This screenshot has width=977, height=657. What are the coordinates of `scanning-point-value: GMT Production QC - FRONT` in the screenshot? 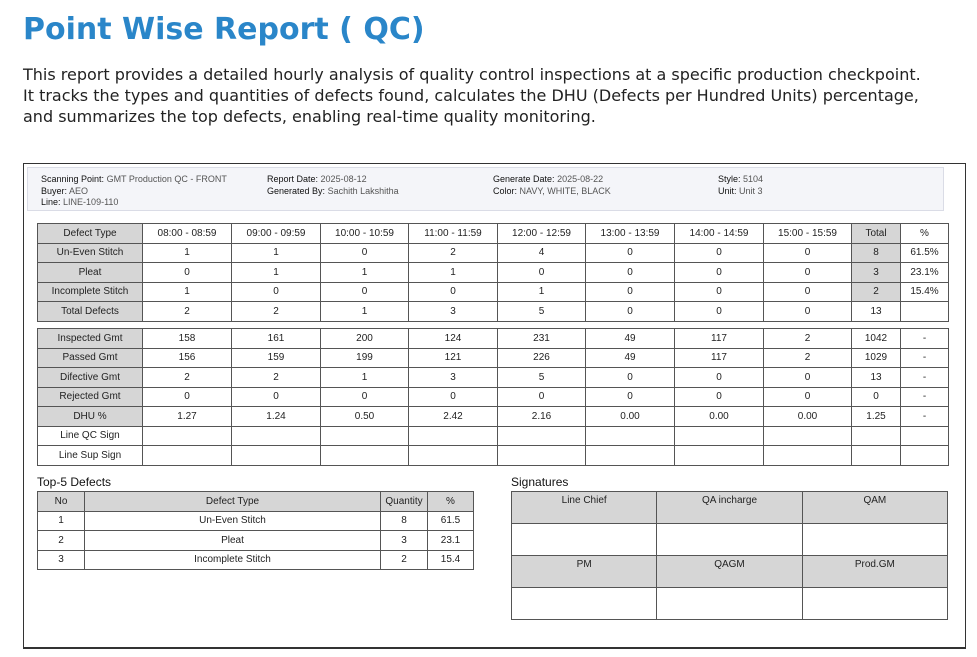 It's located at (166, 179).